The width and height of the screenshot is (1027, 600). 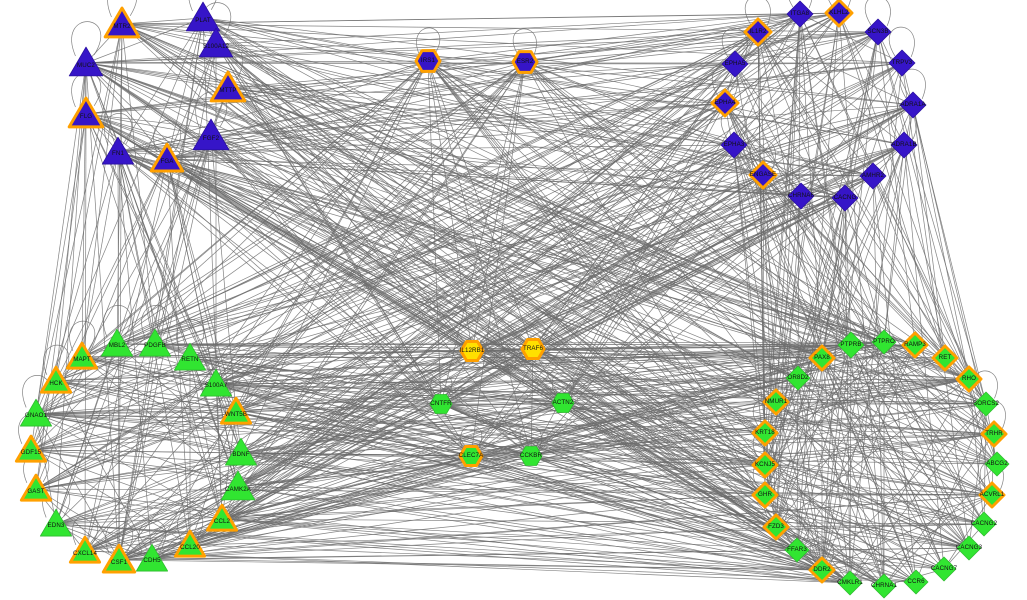 I want to click on graph-node-hck: HCK, so click(x=56, y=381).